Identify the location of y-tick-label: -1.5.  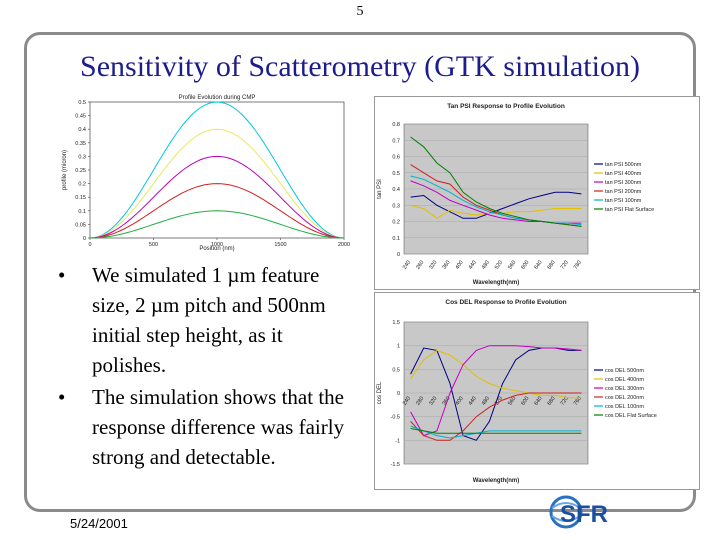
(395, 465).